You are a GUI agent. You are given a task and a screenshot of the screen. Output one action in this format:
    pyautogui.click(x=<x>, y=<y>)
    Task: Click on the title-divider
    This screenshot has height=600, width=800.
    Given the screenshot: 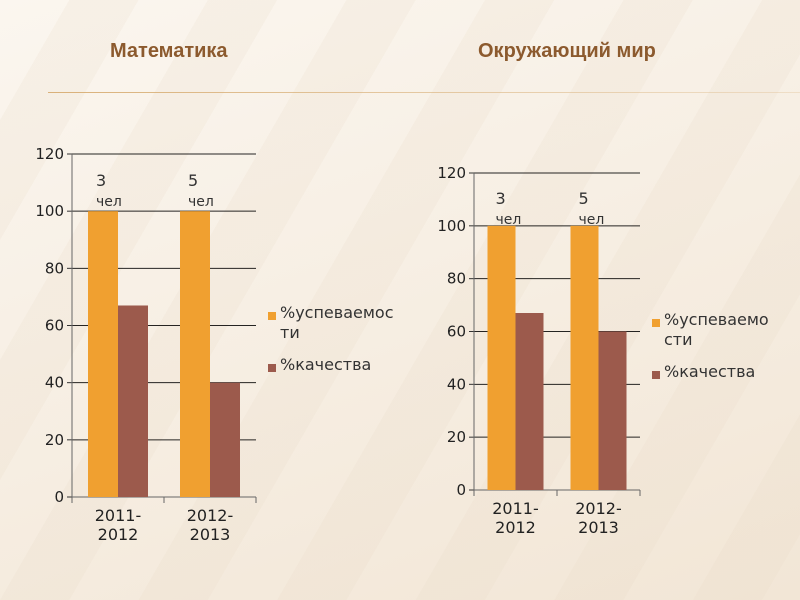 What is the action you would take?
    pyautogui.click(x=424, y=92)
    